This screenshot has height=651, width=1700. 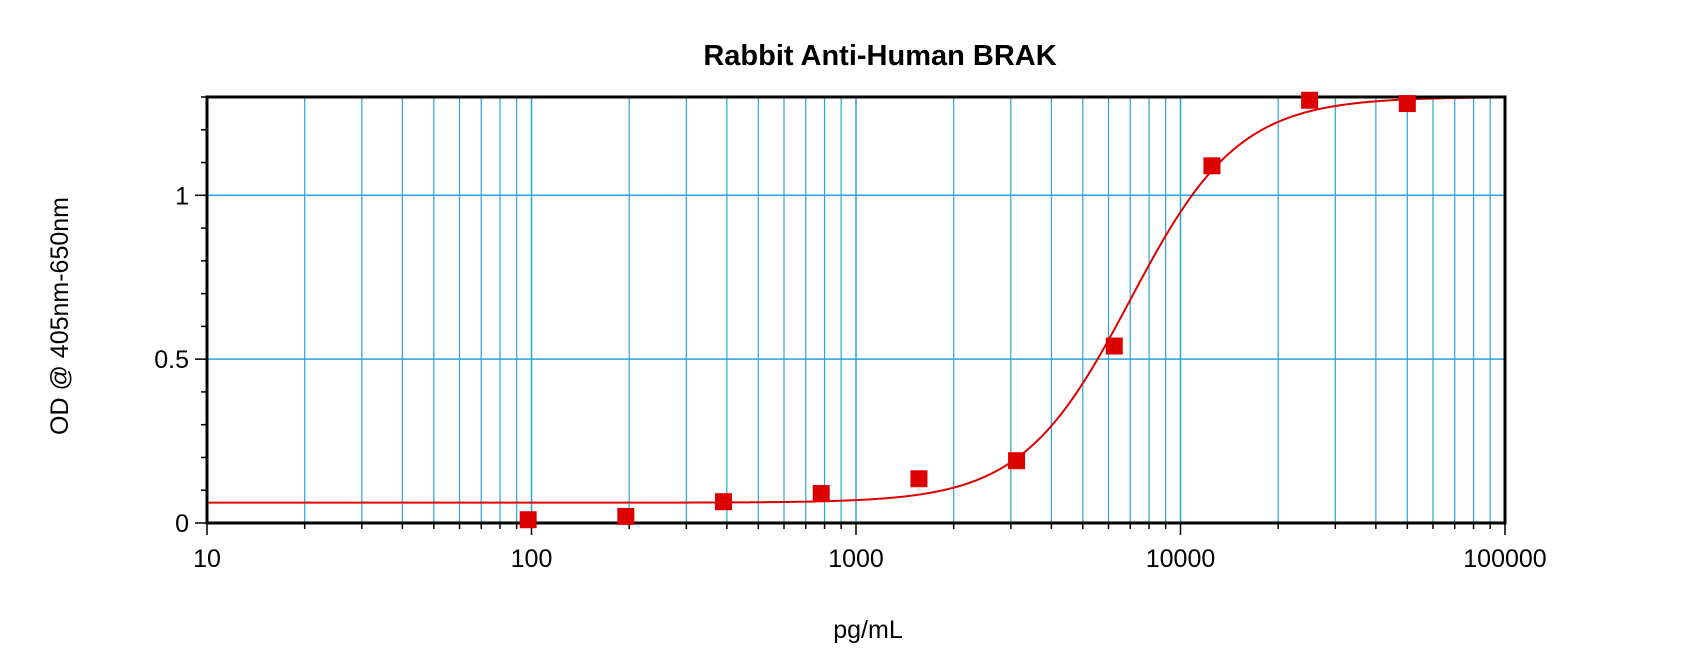 What do you see at coordinates (201, 310) in the screenshot?
I see `y-tick-marks` at bounding box center [201, 310].